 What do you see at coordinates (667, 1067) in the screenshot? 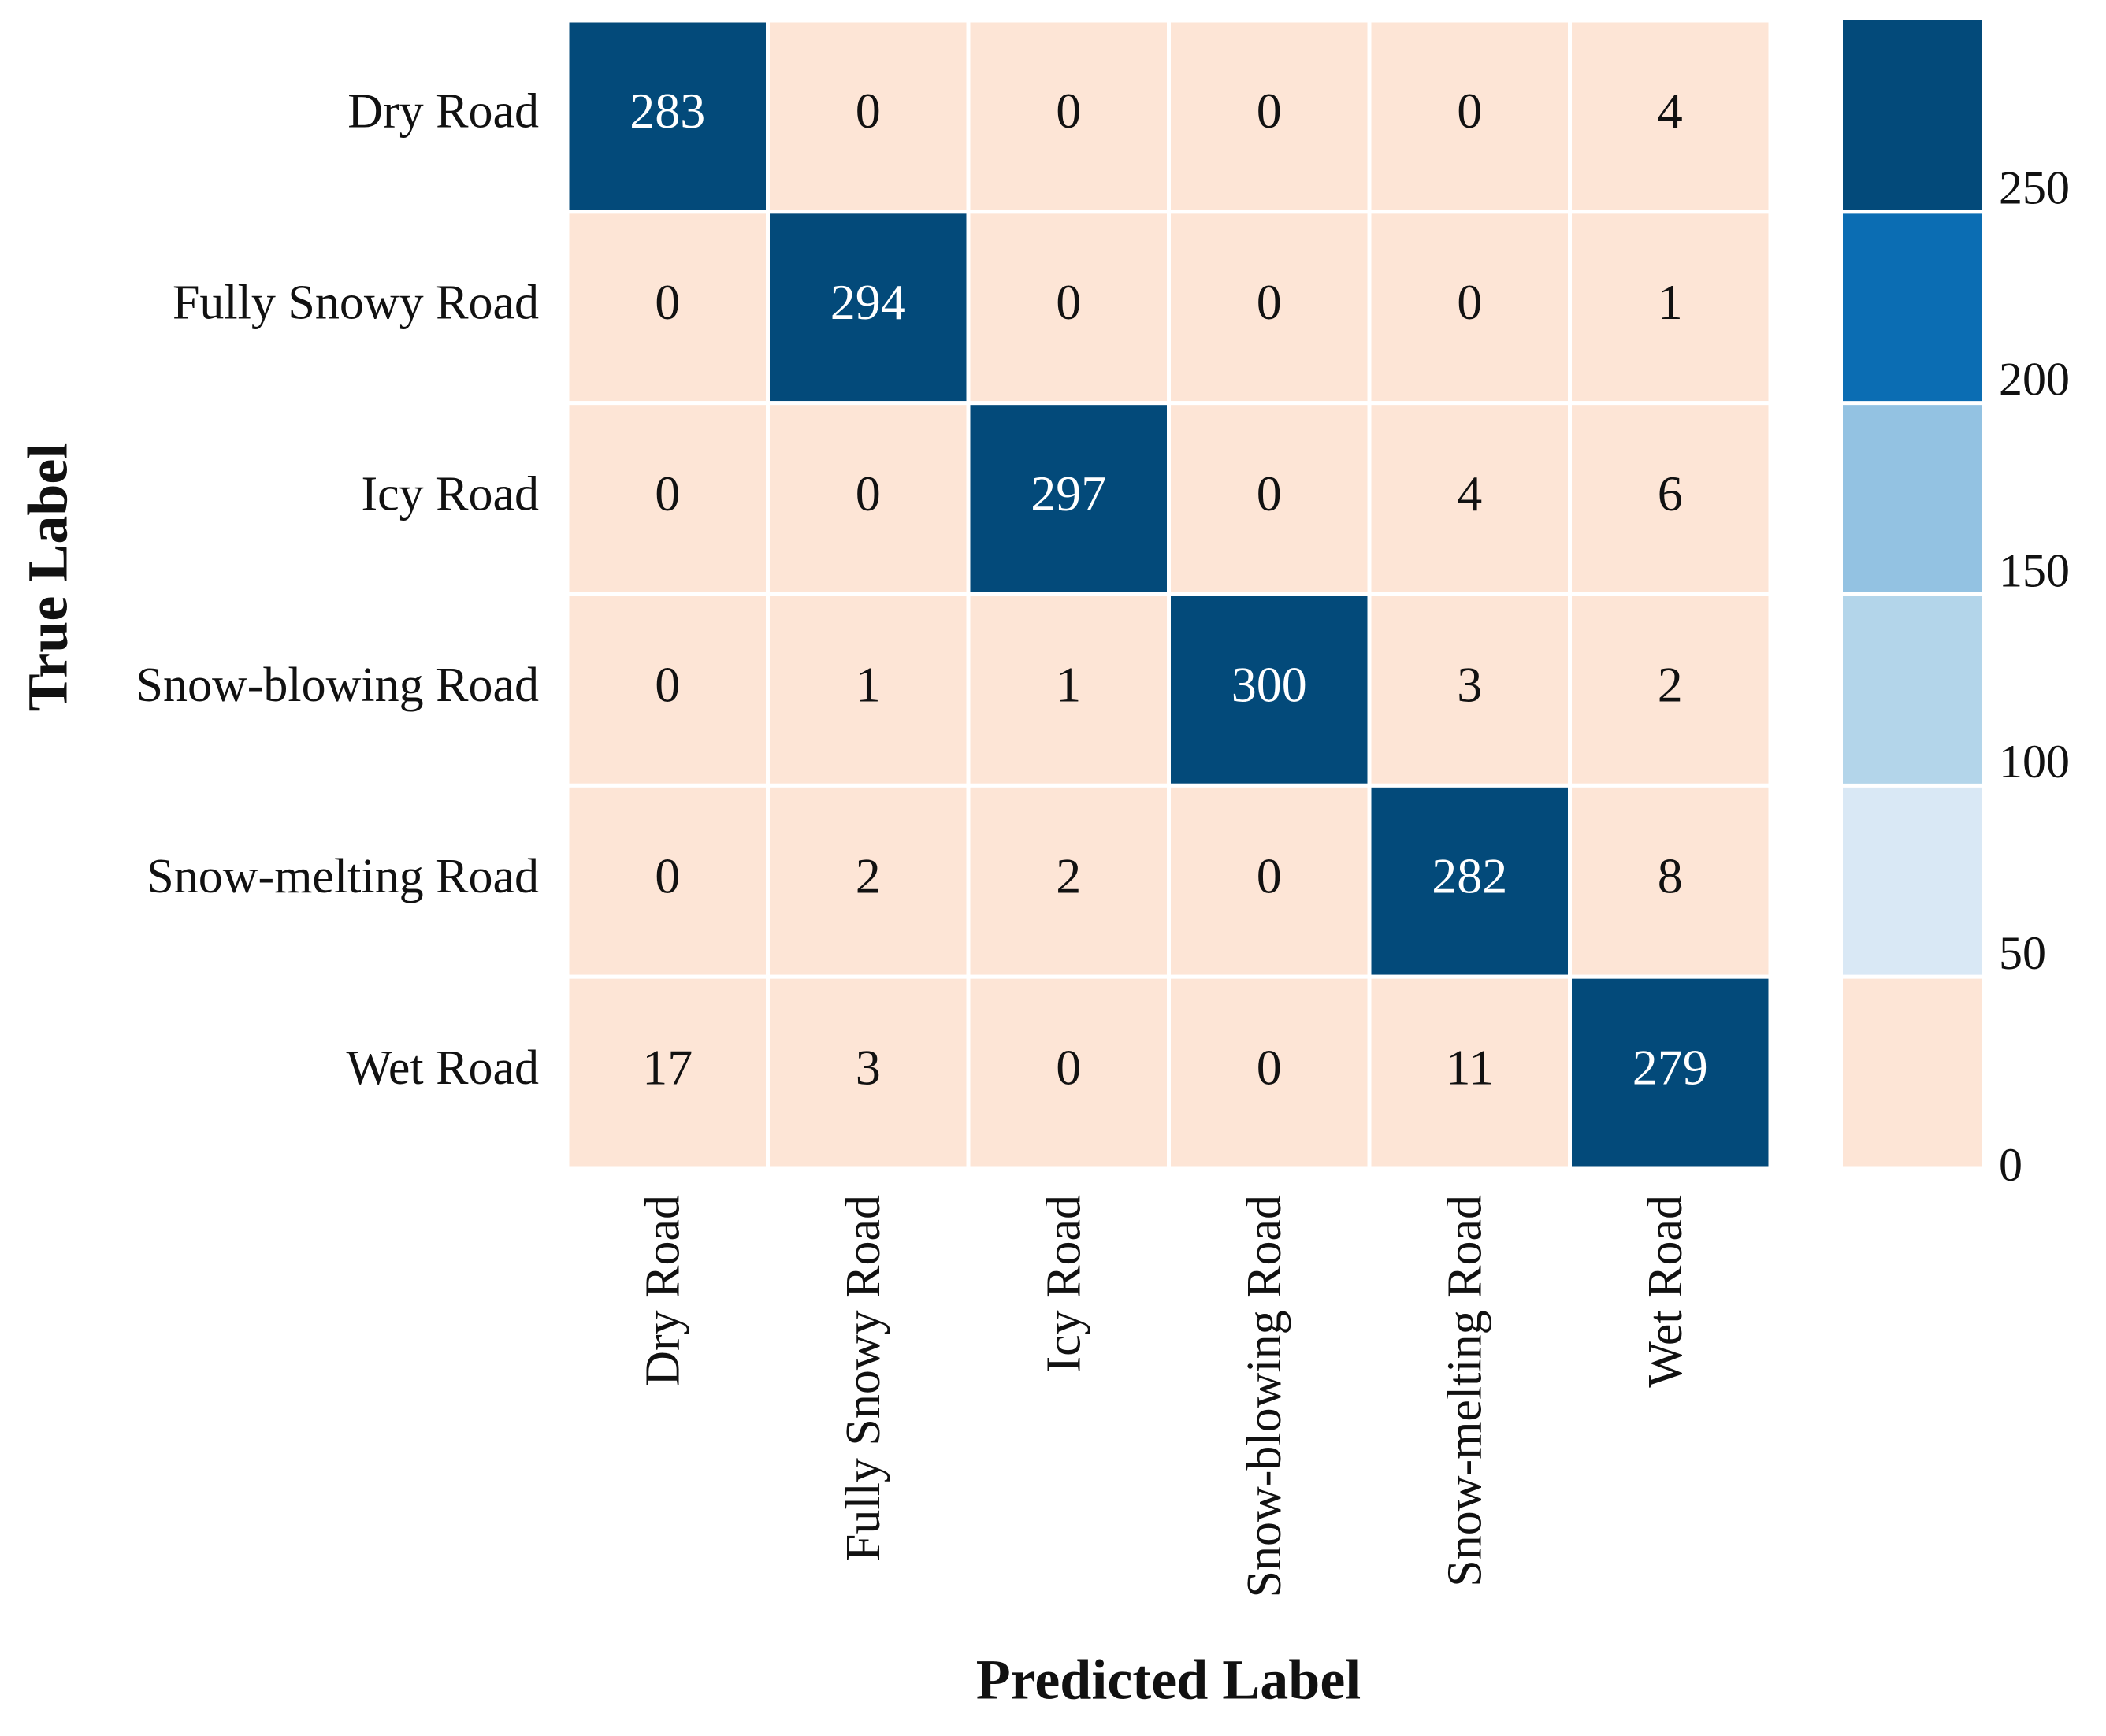
I see `cell-label: 17` at bounding box center [667, 1067].